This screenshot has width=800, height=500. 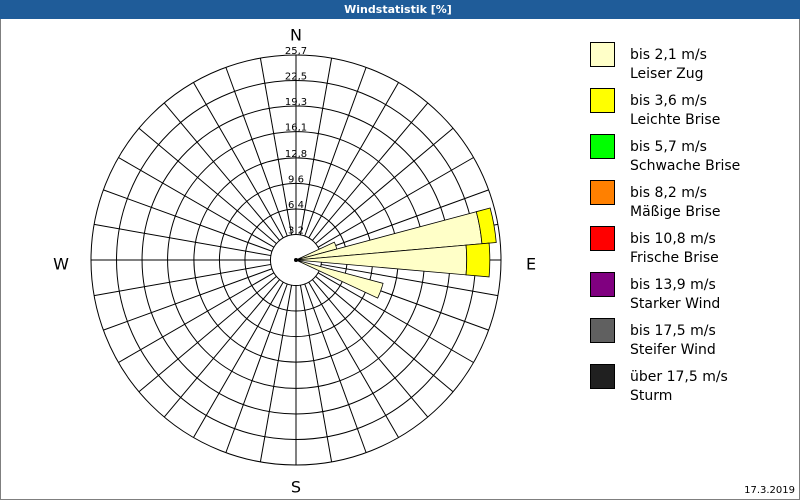 I want to click on legend-name: bis 13,9 m/s, so click(x=673, y=285).